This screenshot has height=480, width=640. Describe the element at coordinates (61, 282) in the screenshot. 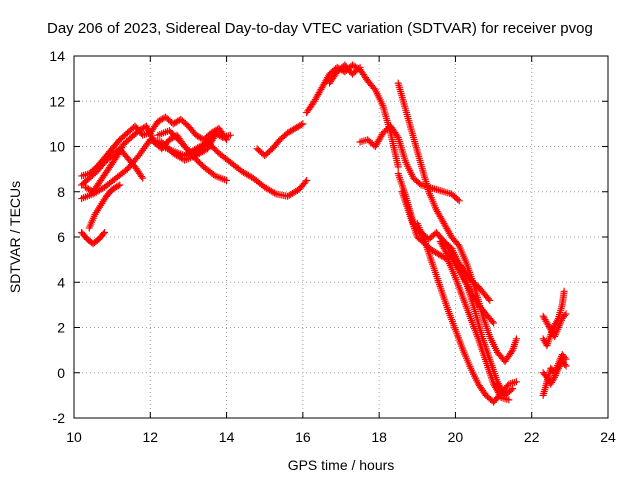

I see `y-tick-label: 4` at that location.